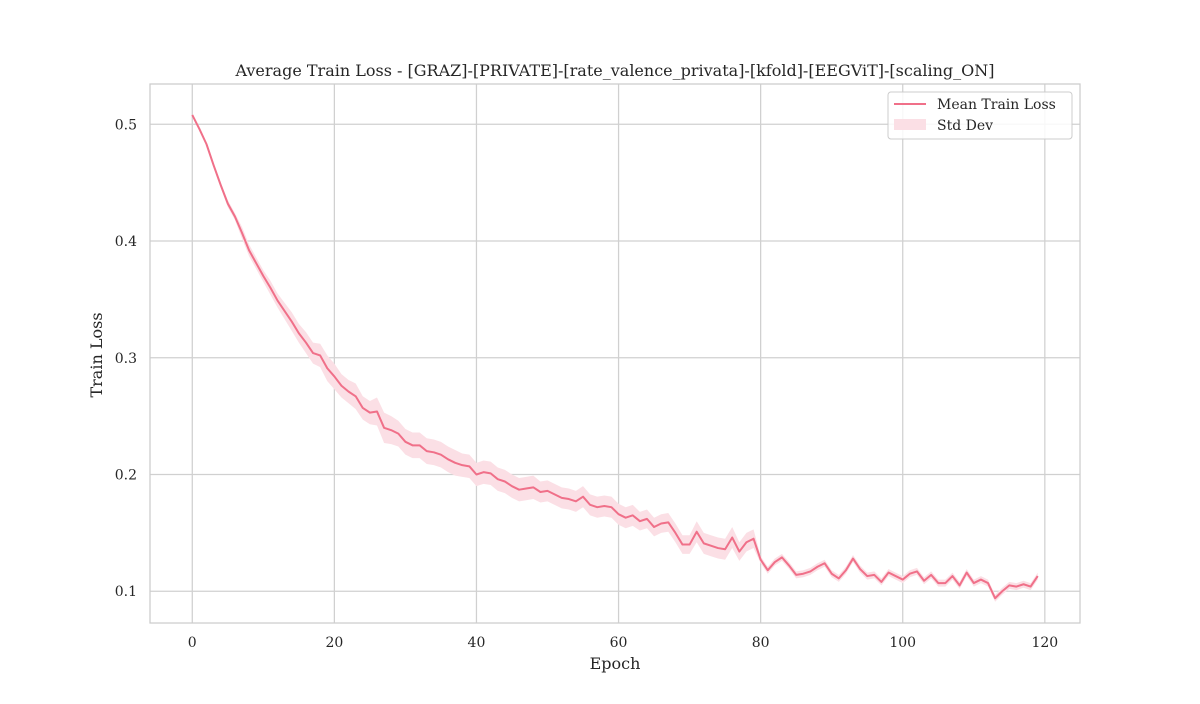 The height and width of the screenshot is (704, 1200). I want to click on x-tick-label: 120, so click(1044, 643).